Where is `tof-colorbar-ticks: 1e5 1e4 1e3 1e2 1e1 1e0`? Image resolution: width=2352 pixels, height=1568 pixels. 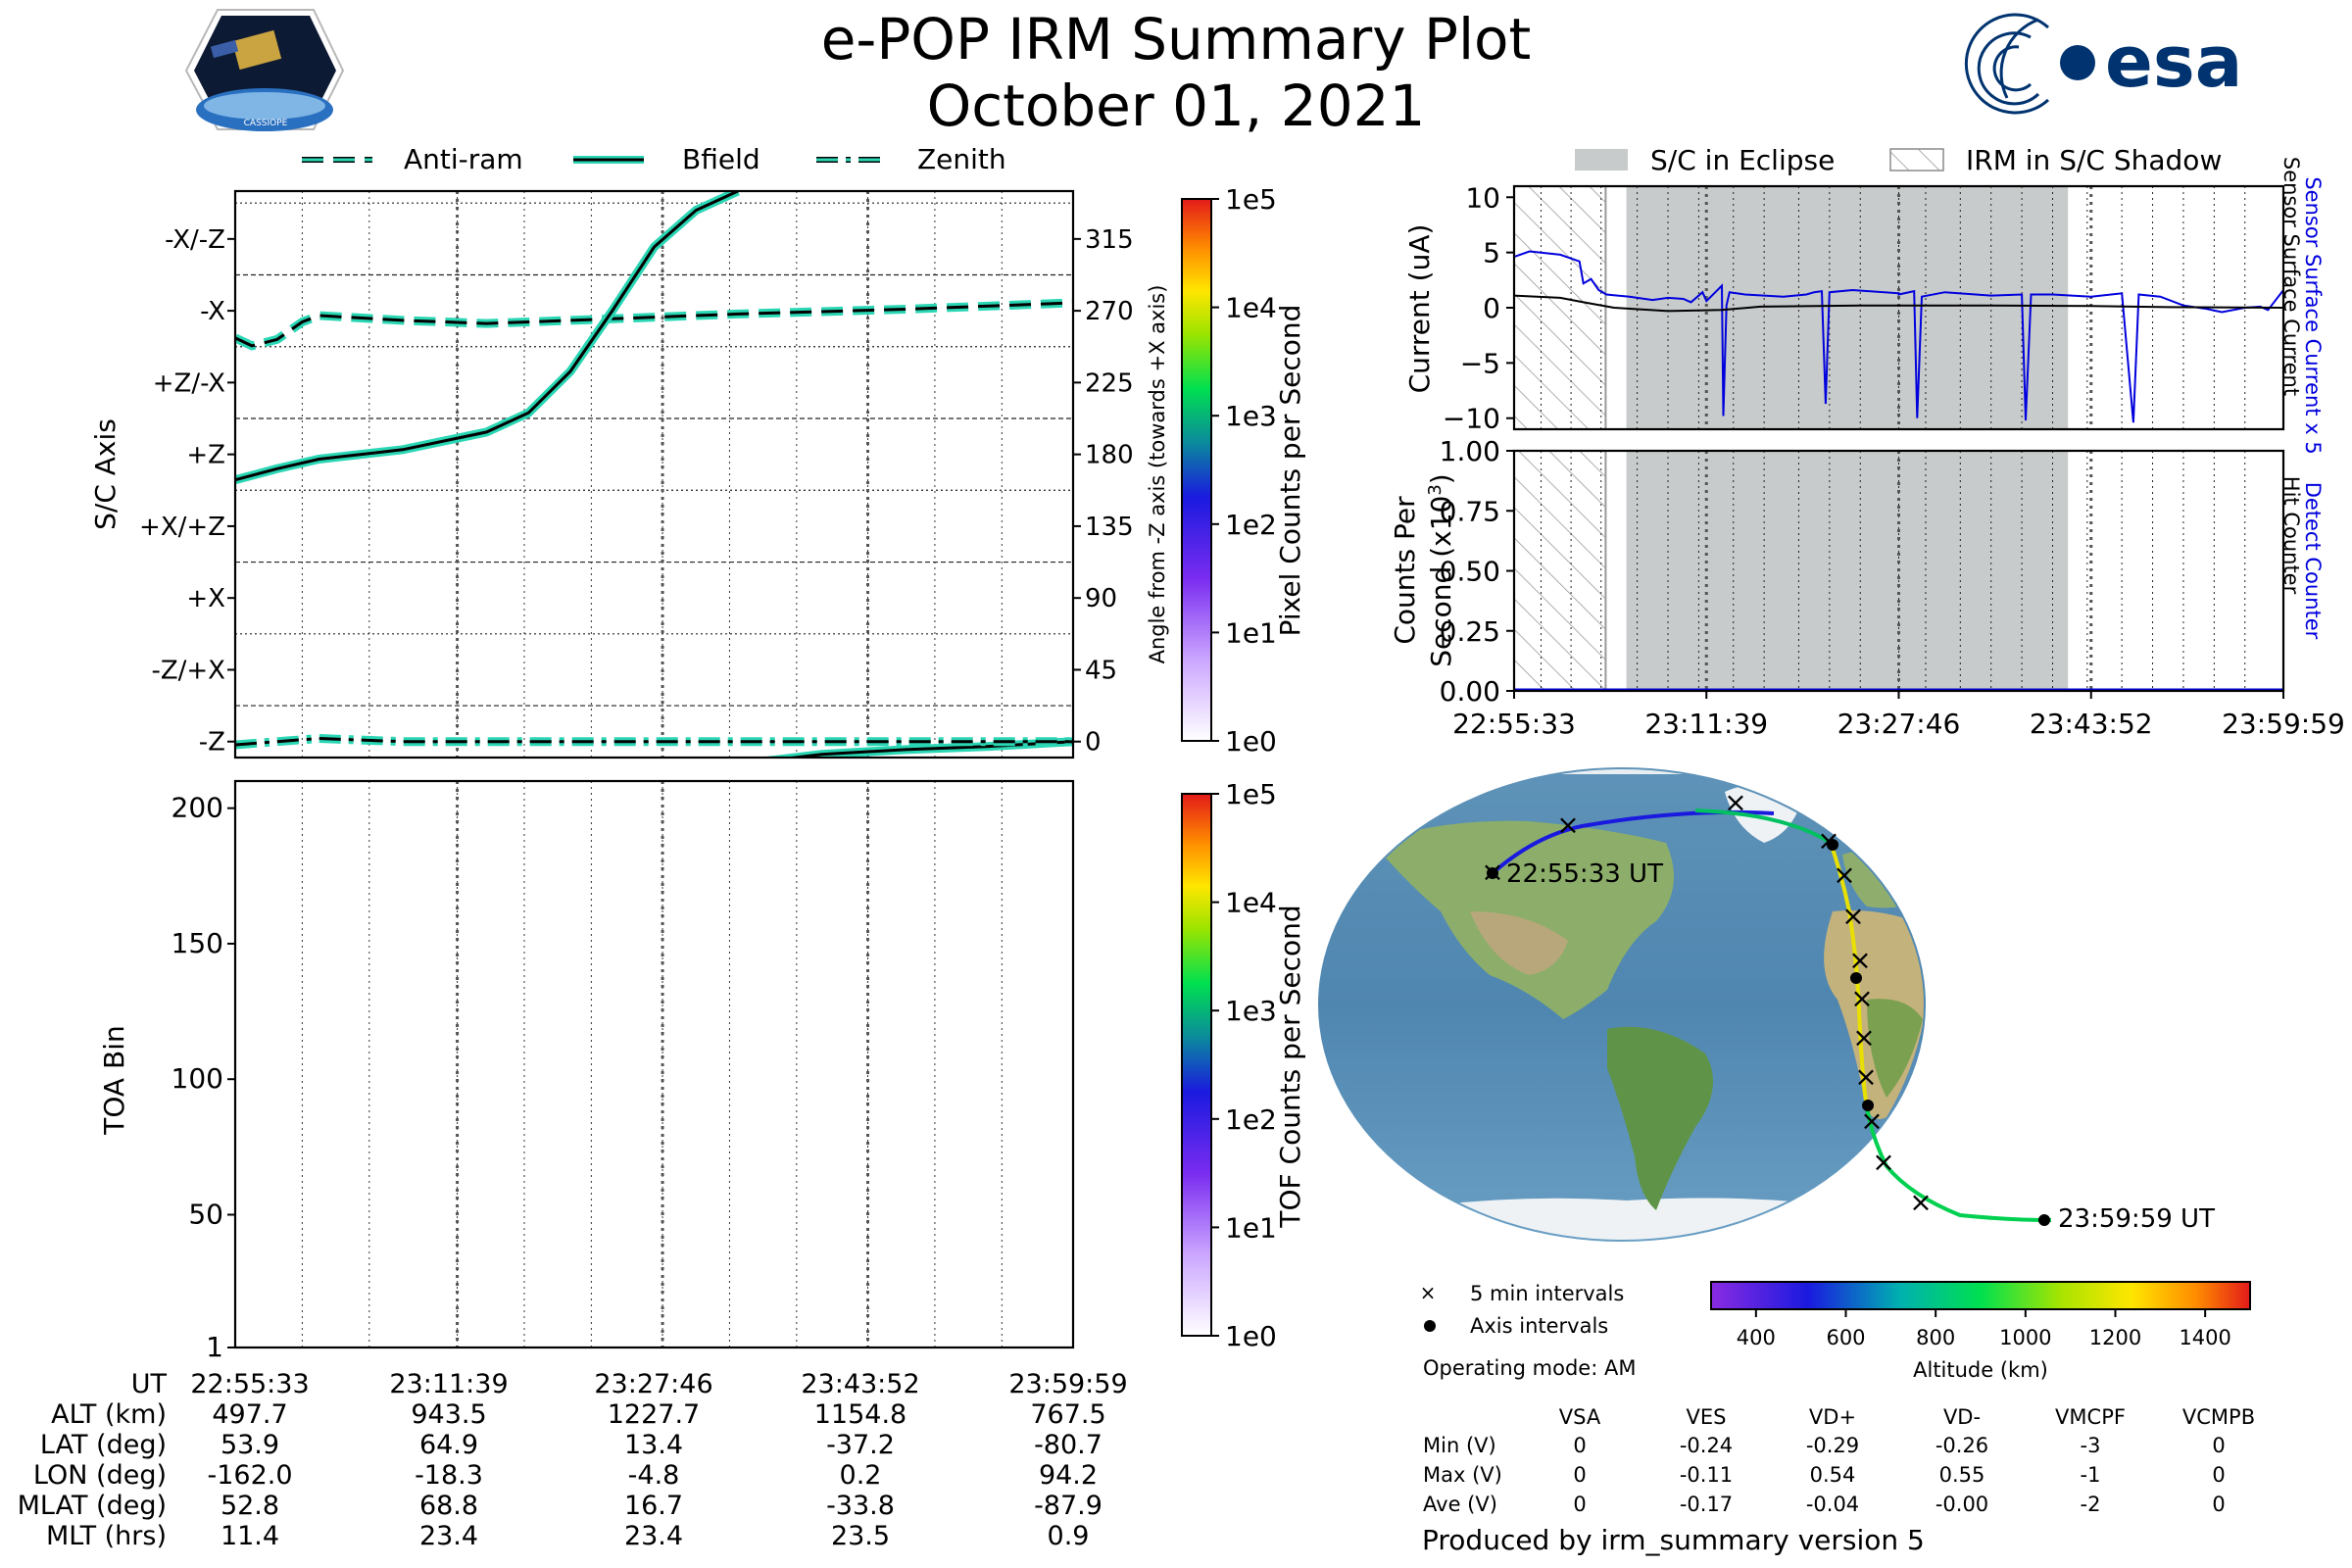
tof-colorbar-ticks: 1e5 1e4 1e3 1e2 1e1 1e0 is located at coordinates (1244, 1065).